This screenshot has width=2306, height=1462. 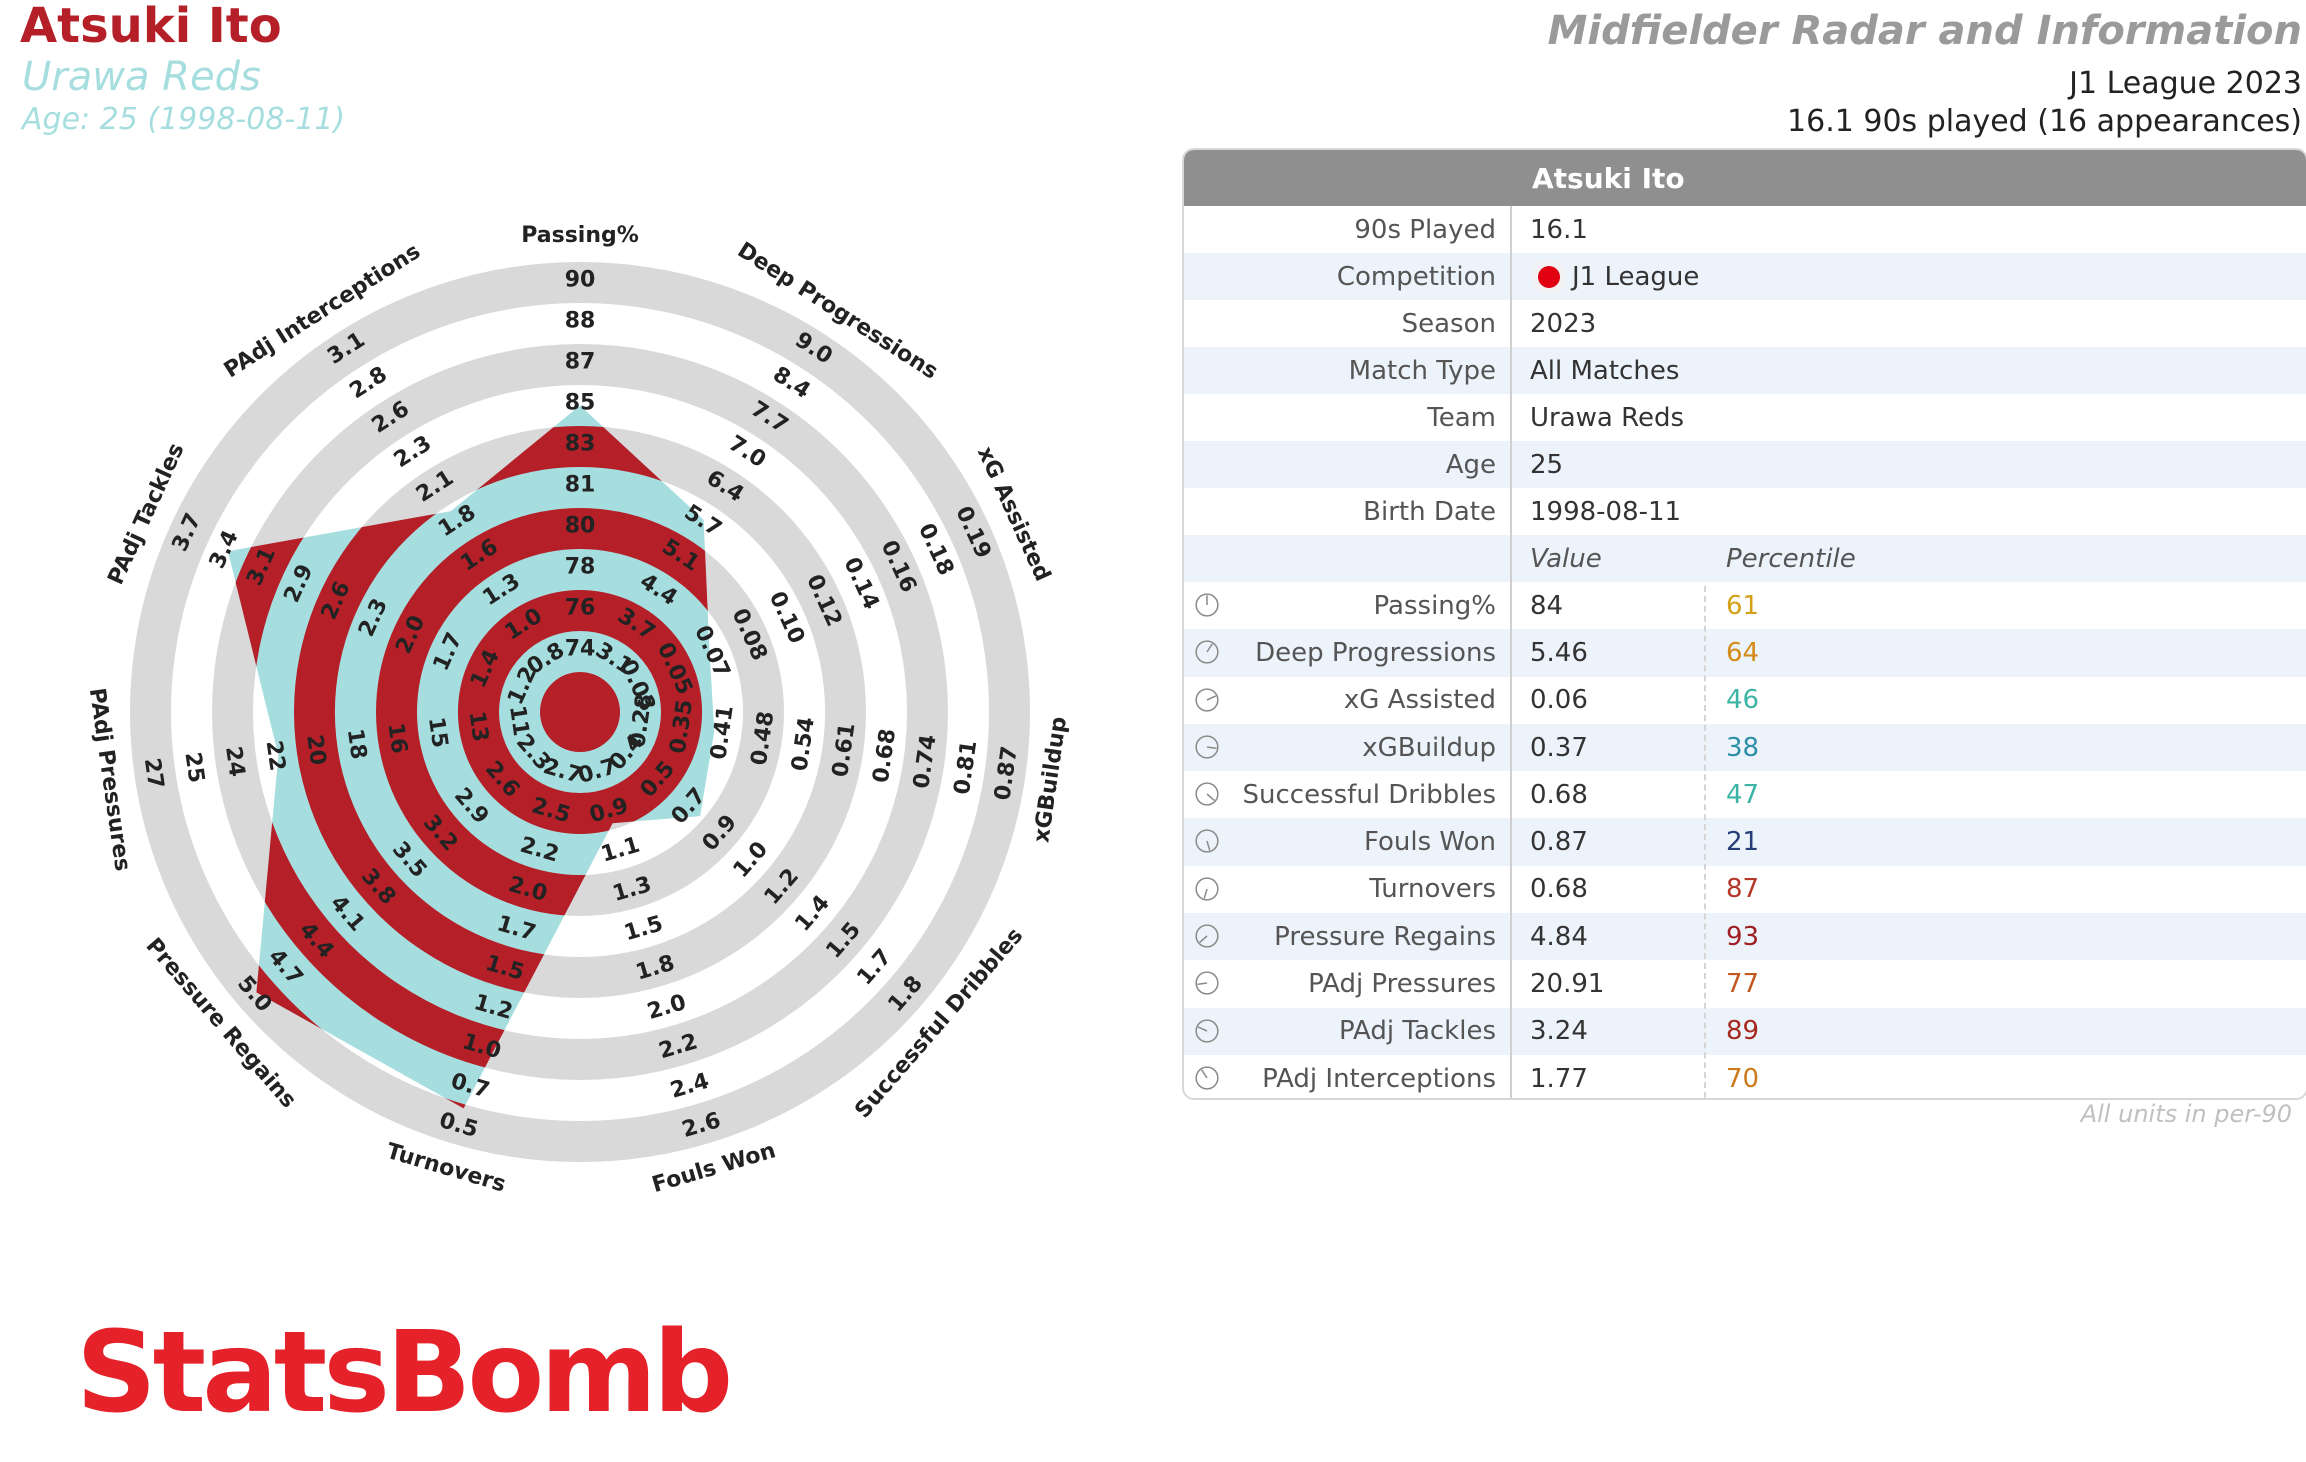 I want to click on radar-tick-label: 16, so click(x=396, y=738).